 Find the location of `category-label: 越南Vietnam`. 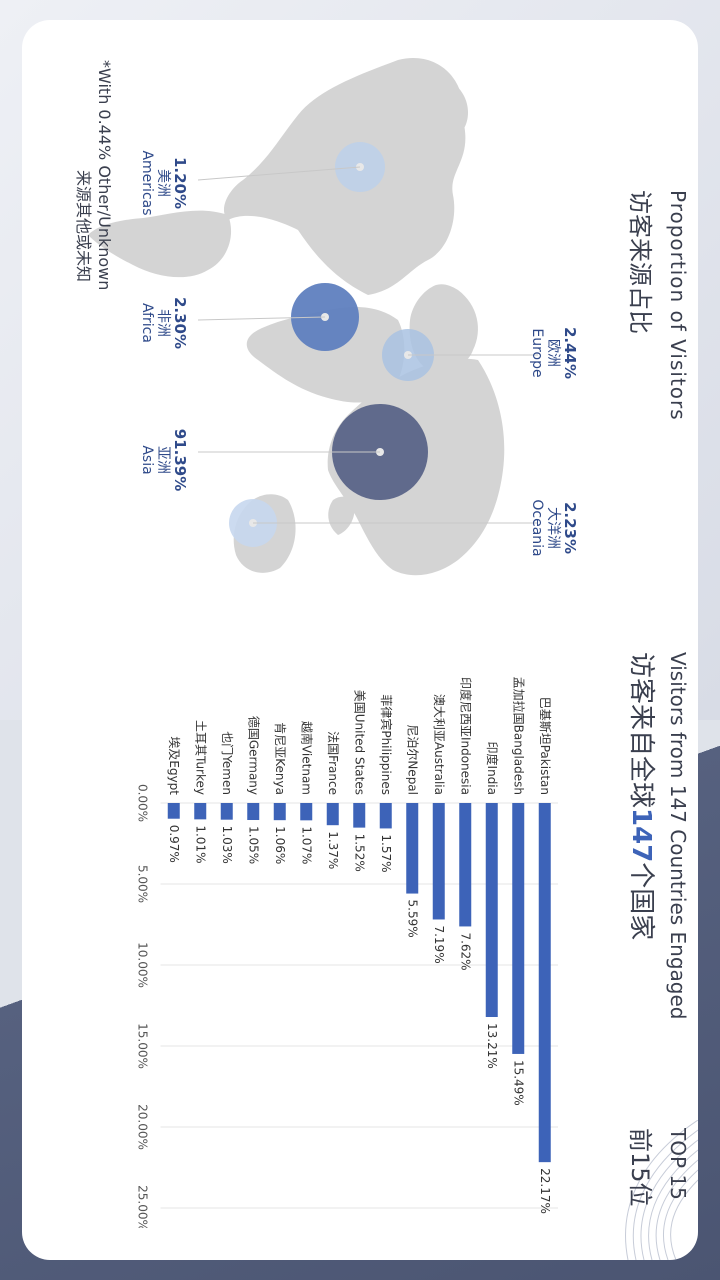

category-label: 越南Vietnam is located at coordinates (306, 758).